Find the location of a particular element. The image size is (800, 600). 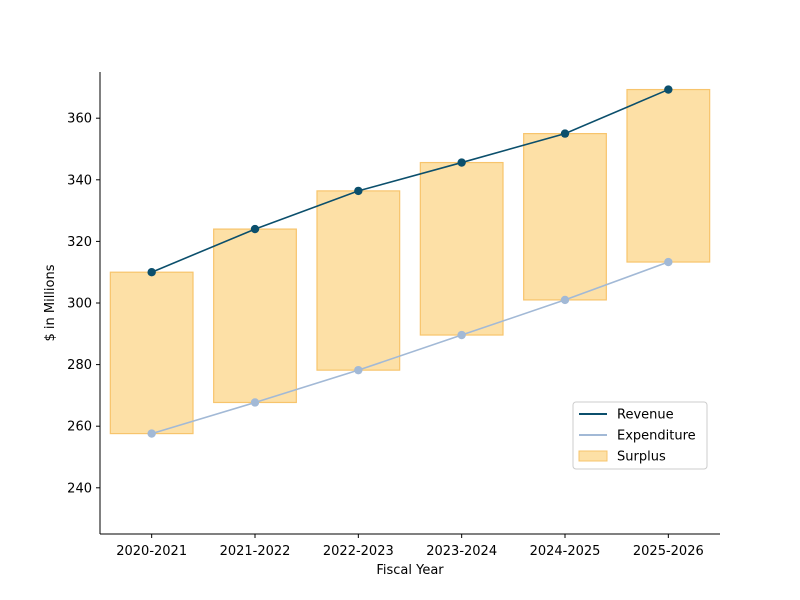

legend-surplus-label: Surplus is located at coordinates (641, 457).